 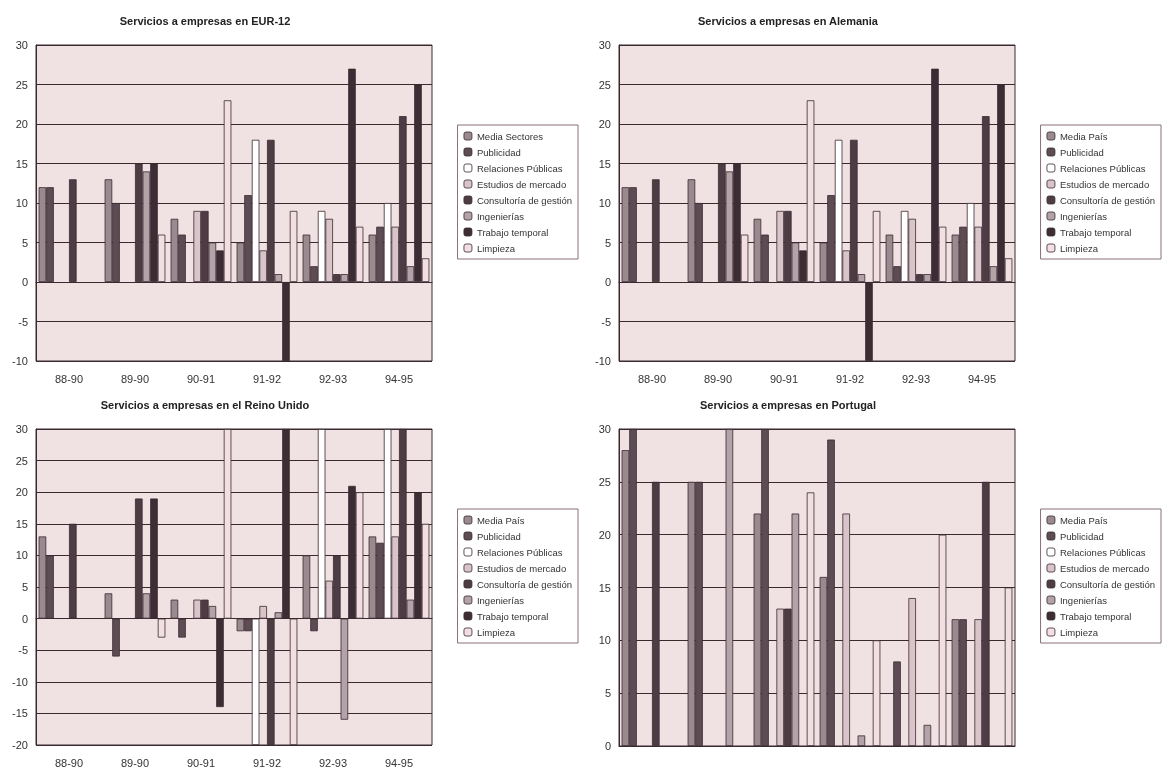 What do you see at coordinates (205, 404) in the screenshot?
I see `chart-title: Servicios a empresas en el Reino Unido` at bounding box center [205, 404].